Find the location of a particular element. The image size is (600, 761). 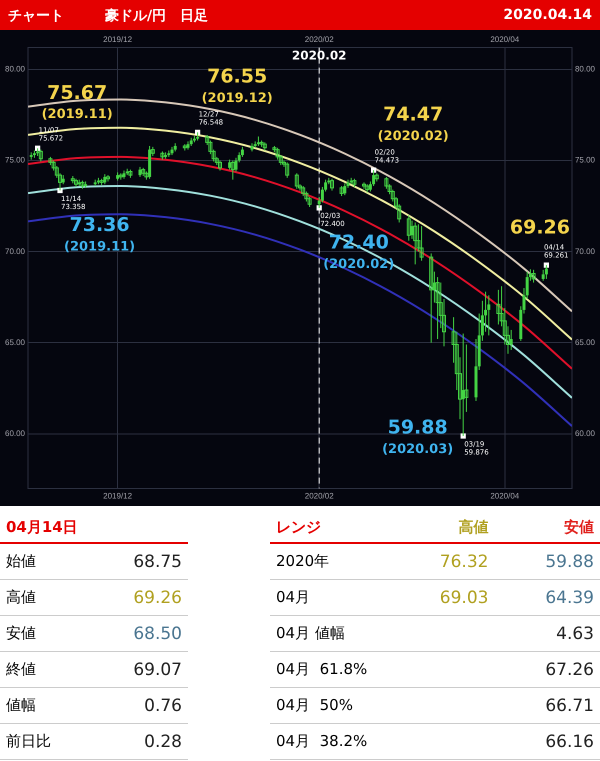

category-label: 04月 is located at coordinates (293, 597).